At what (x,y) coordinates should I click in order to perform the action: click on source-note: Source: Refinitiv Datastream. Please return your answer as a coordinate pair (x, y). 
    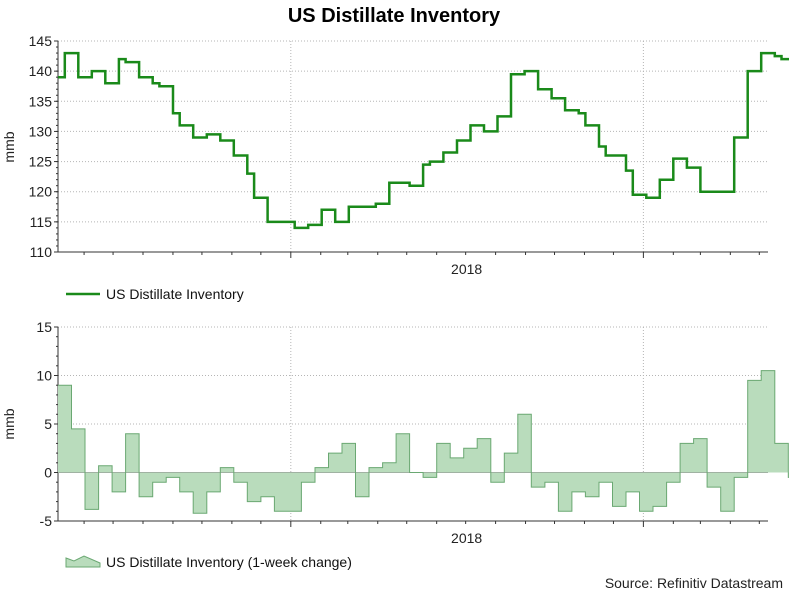
    Looking at the image, I should click on (694, 583).